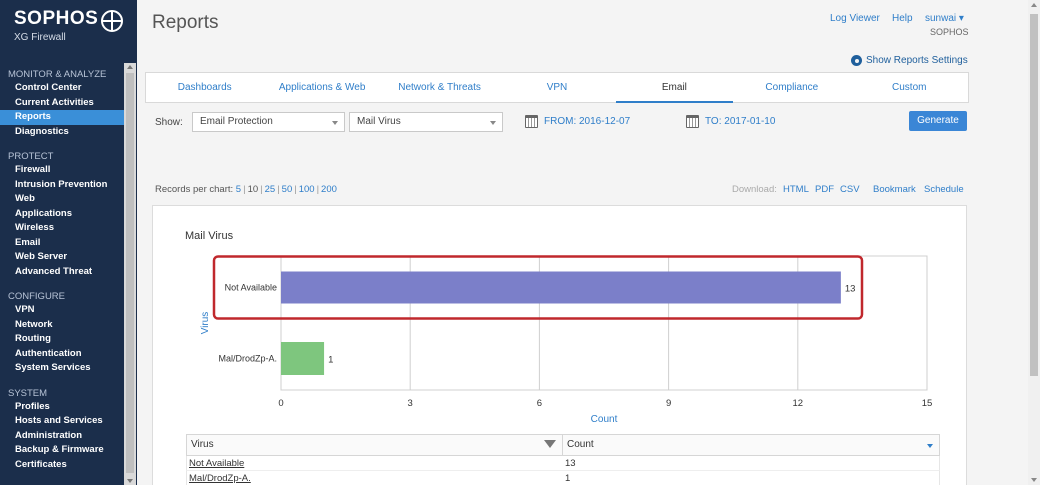  Describe the element at coordinates (856, 60) in the screenshot. I see `gear-icon` at that location.